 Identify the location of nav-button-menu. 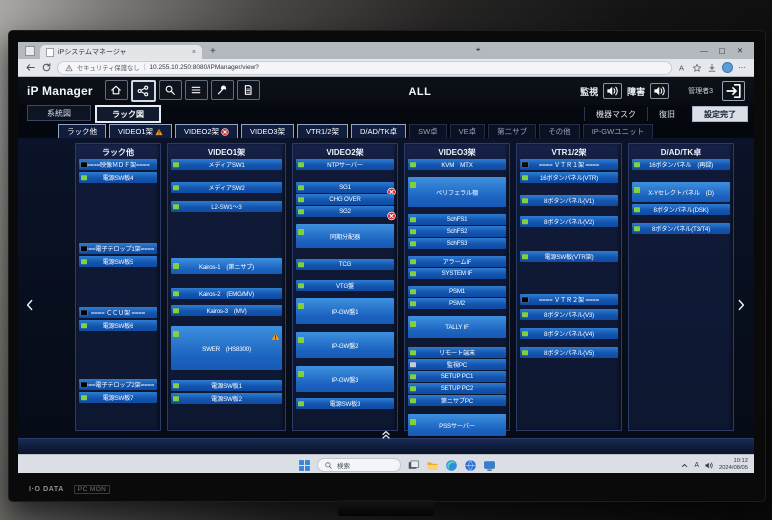
(196, 90).